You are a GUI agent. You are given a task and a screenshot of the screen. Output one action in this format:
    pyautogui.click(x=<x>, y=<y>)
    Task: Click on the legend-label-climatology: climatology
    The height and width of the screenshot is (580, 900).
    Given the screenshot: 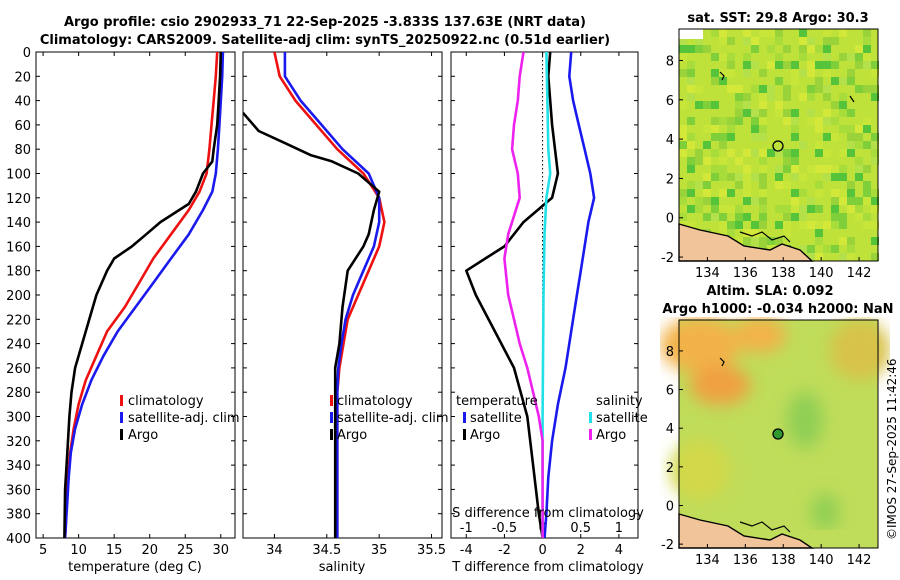 What is the action you would take?
    pyautogui.click(x=166, y=401)
    